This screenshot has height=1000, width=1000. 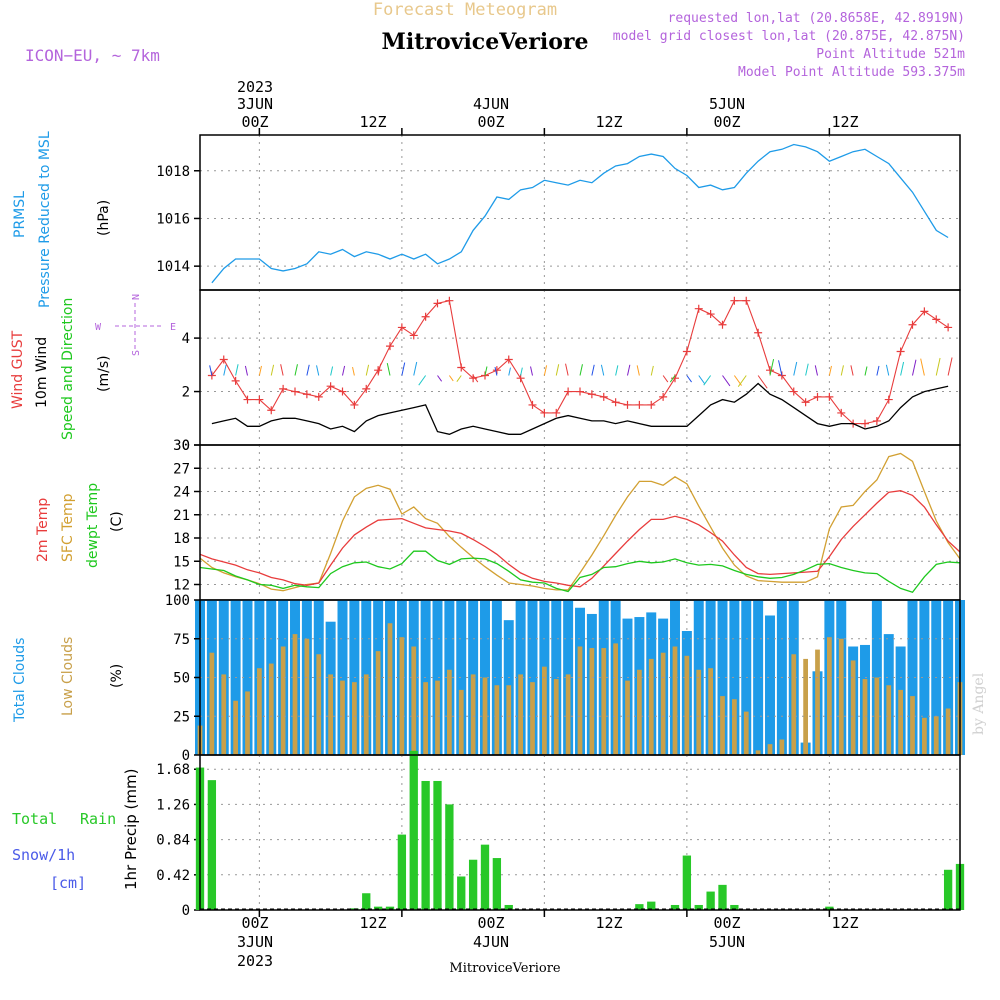 I want to click on y-tick-label: 75, so click(x=181, y=640).